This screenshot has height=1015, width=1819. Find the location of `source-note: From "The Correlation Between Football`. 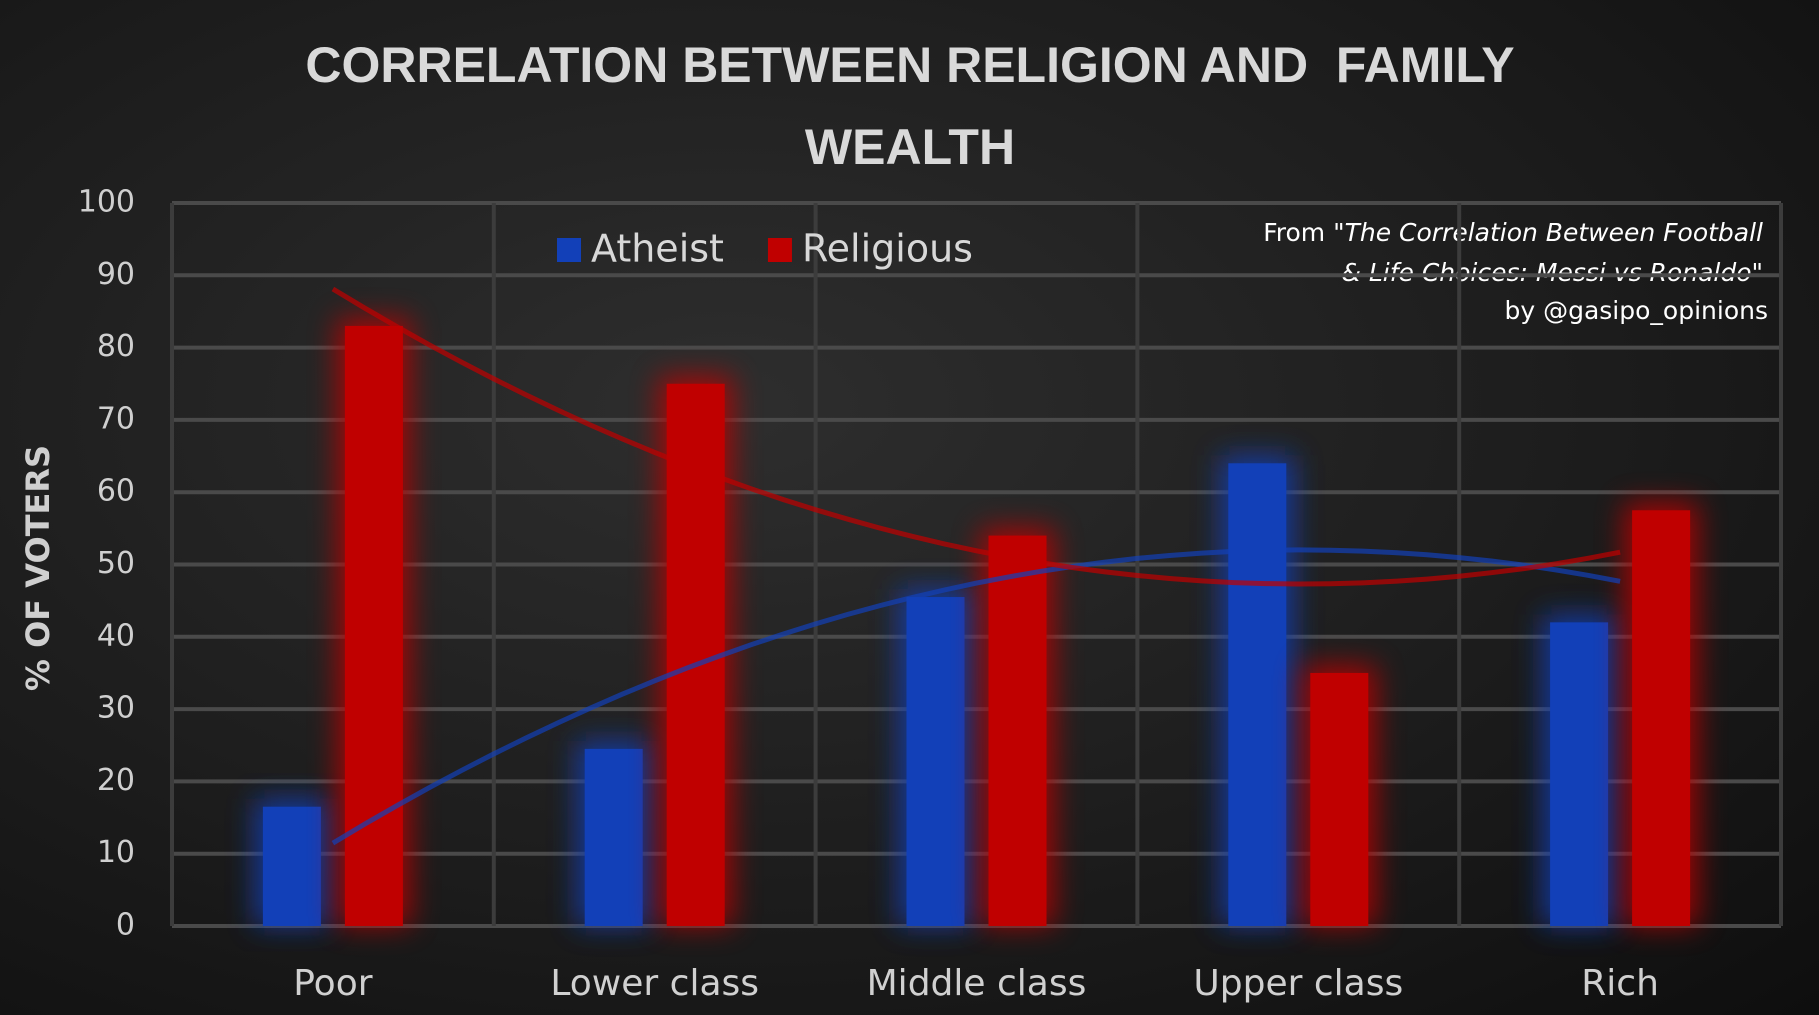

source-note: From "The Correlation Between Football is located at coordinates (1513, 232).